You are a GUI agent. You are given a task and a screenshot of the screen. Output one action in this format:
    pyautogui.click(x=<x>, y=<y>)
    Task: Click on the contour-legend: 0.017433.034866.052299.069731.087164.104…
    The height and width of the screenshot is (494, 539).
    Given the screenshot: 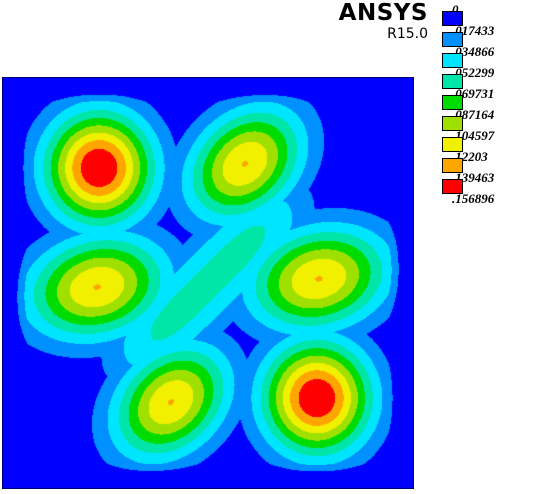 What is the action you would take?
    pyautogui.click(x=490, y=104)
    